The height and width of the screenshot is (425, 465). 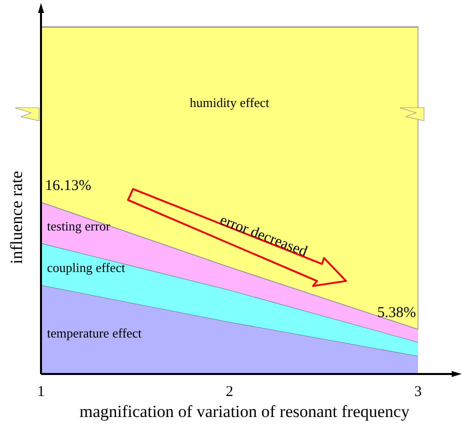 What do you see at coordinates (230, 392) in the screenshot?
I see `x-tick-label: 2` at bounding box center [230, 392].